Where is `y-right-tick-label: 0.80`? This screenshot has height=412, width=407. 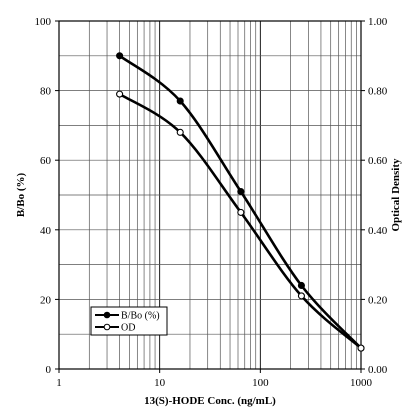 y-right-tick-label: 0.80 is located at coordinates (378, 92).